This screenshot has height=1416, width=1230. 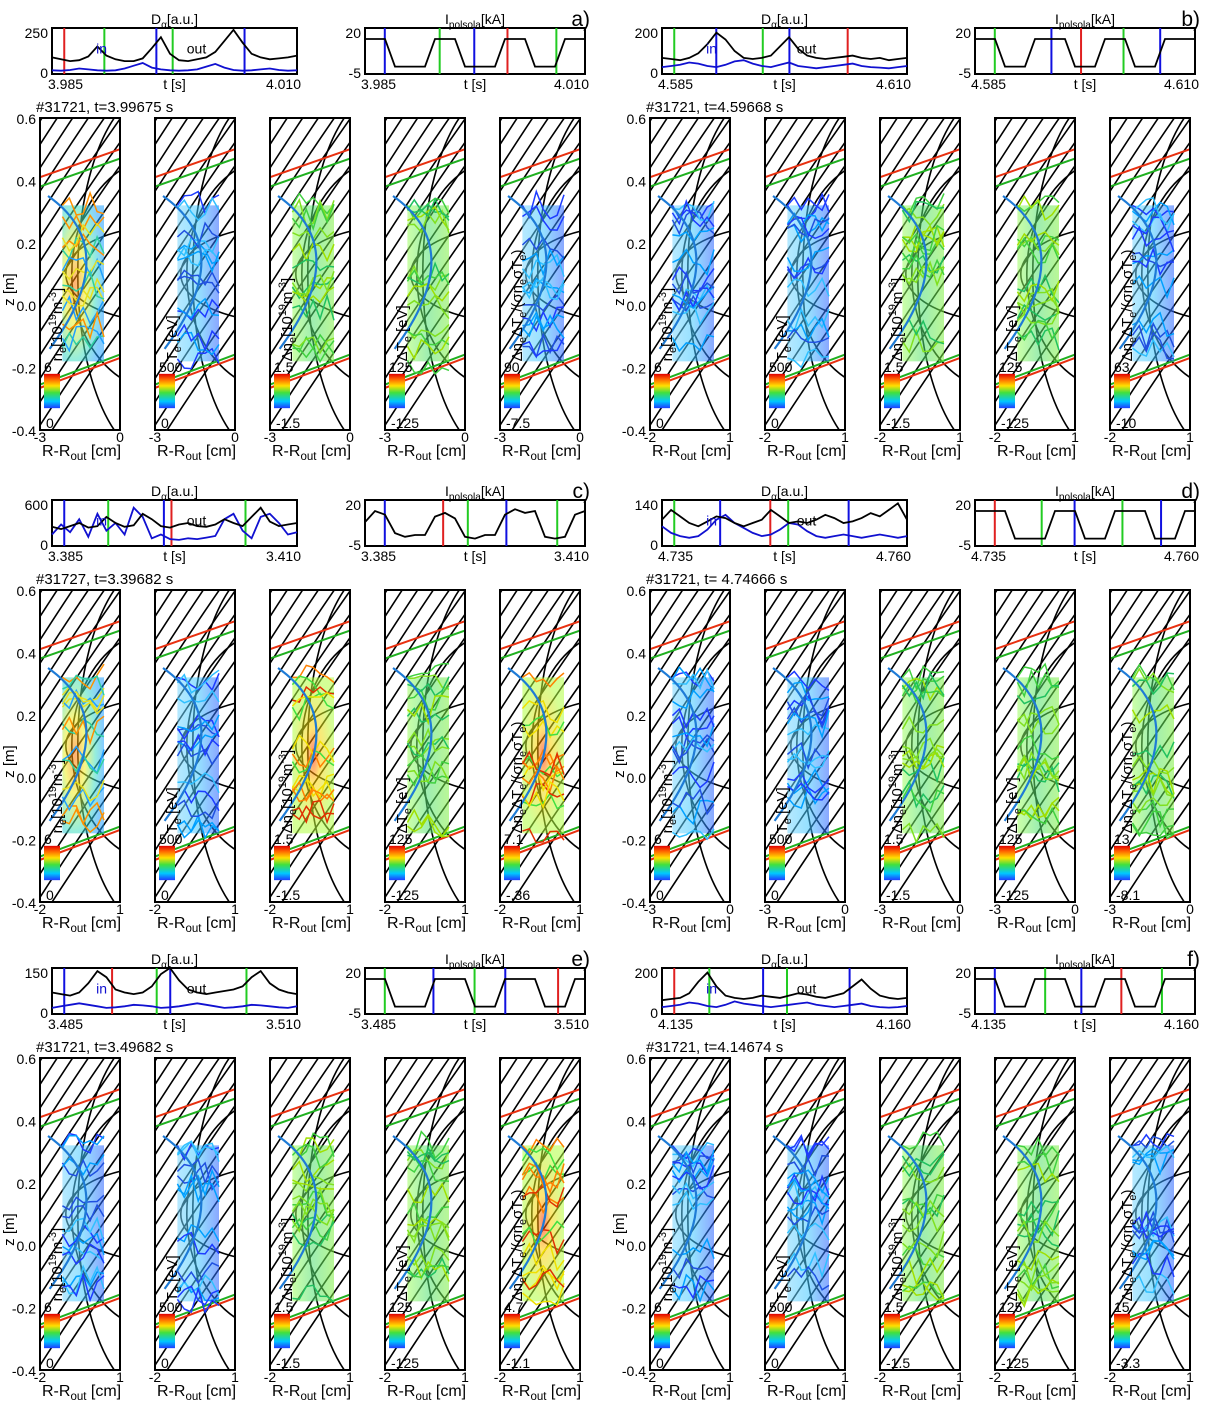 I want to click on map-2-3-colorbar-max: 125, so click(x=401, y=839).